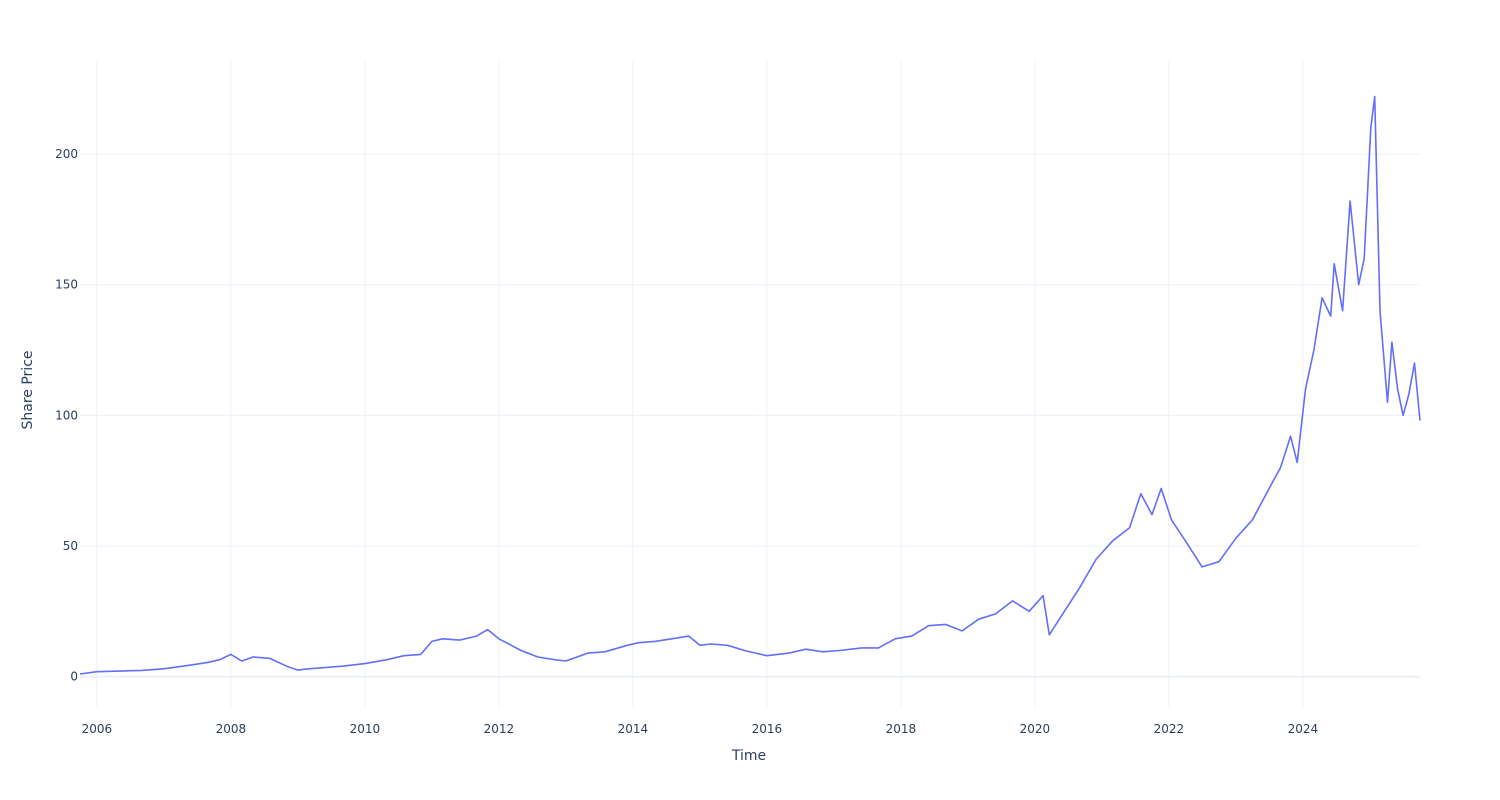 This screenshot has height=800, width=1500. I want to click on x-tick-label: 2014, so click(633, 729).